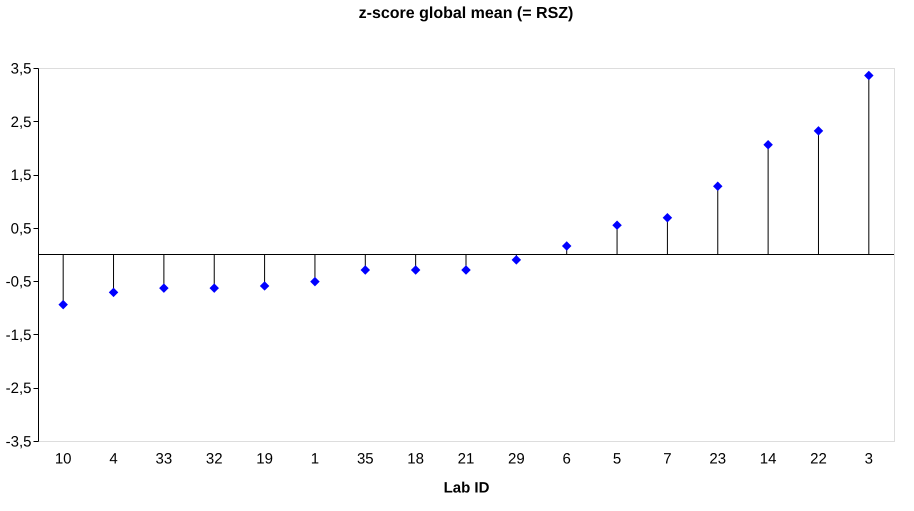  I want to click on x-tick-label: 19, so click(264, 459).